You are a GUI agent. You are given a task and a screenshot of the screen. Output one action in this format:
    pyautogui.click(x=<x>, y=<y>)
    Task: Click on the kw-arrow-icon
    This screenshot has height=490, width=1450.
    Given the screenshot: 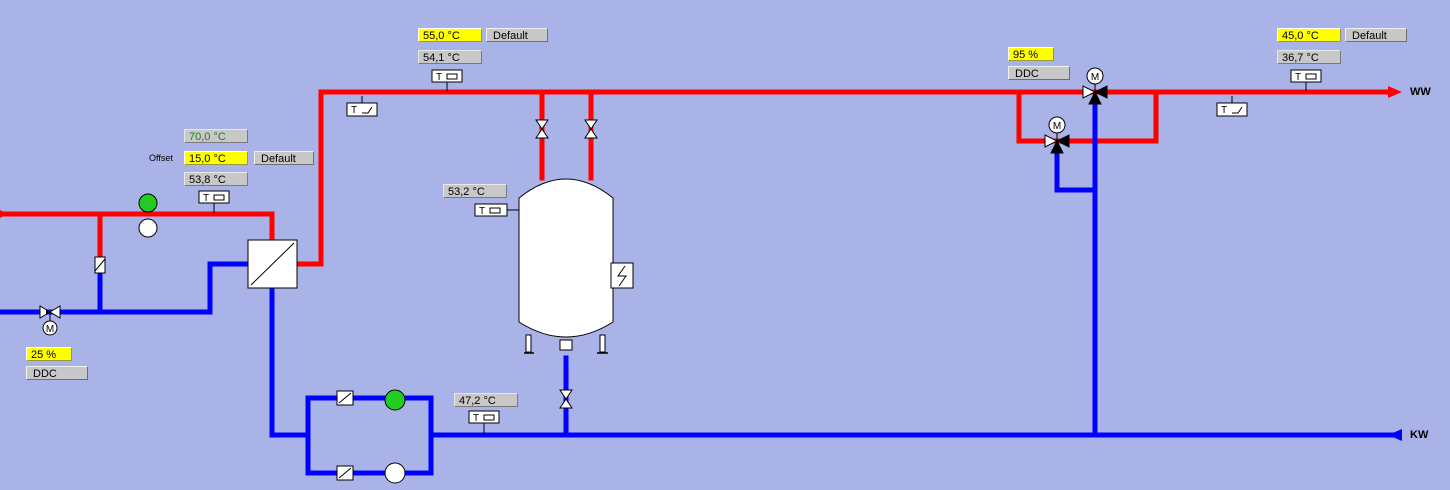 What is the action you would take?
    pyautogui.click(x=1395, y=435)
    